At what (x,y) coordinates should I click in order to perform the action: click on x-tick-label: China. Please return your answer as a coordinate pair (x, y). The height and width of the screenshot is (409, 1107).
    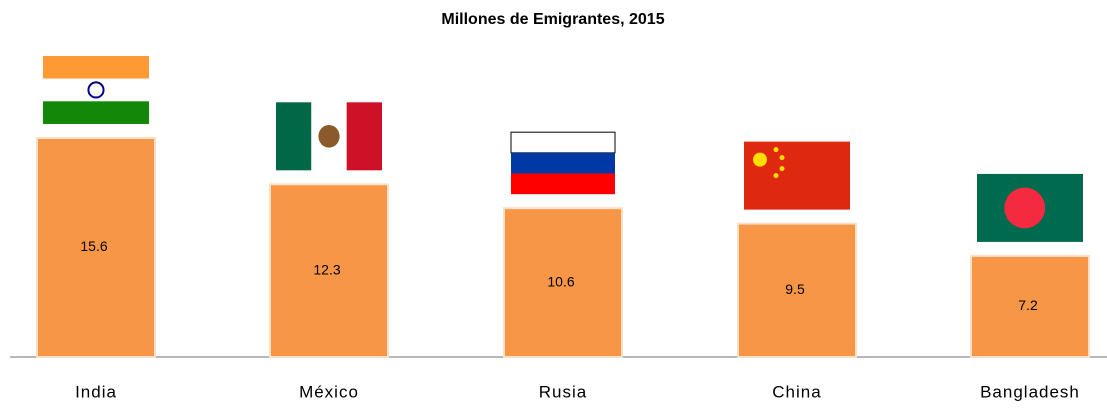
    Looking at the image, I should click on (796, 391).